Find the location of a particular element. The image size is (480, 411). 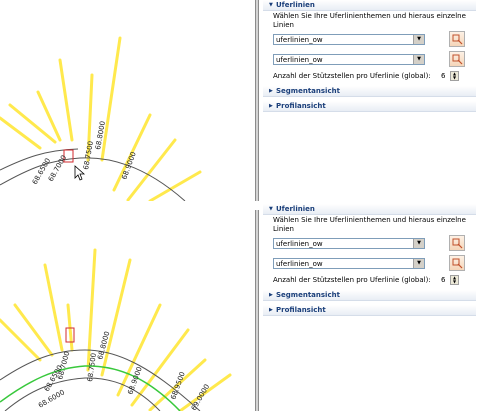

map-label: 68.9000 is located at coordinates (128, 166).